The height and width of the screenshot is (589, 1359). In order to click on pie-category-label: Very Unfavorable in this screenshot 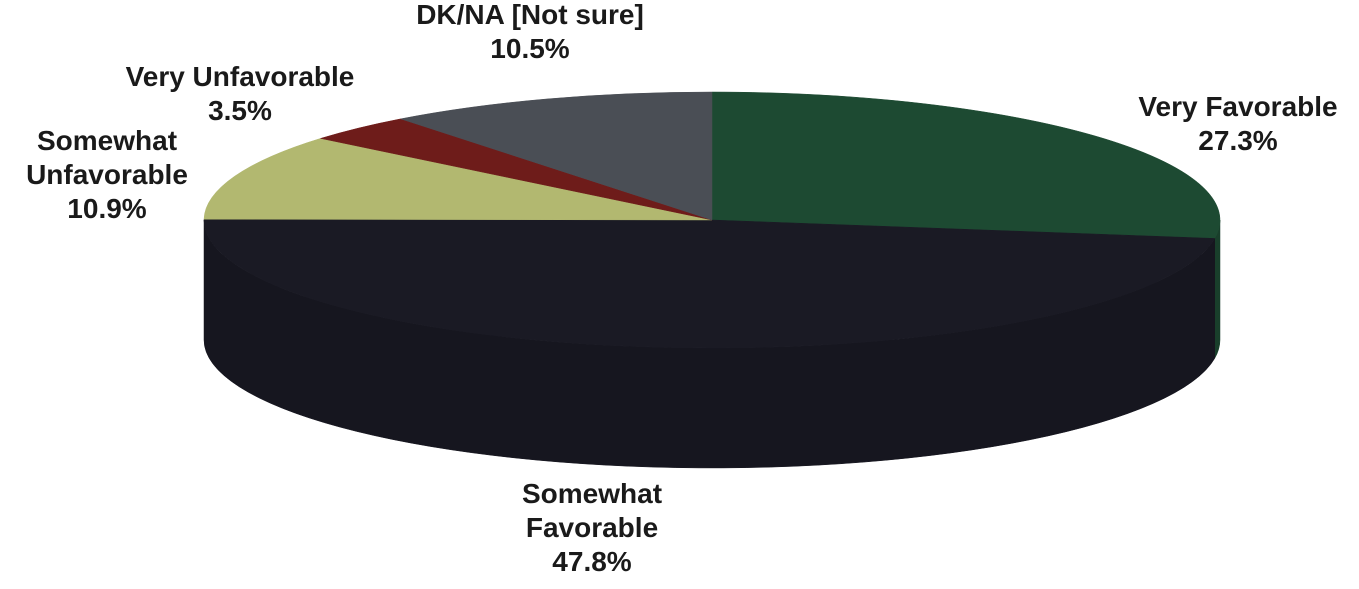, I will do `click(240, 76)`.